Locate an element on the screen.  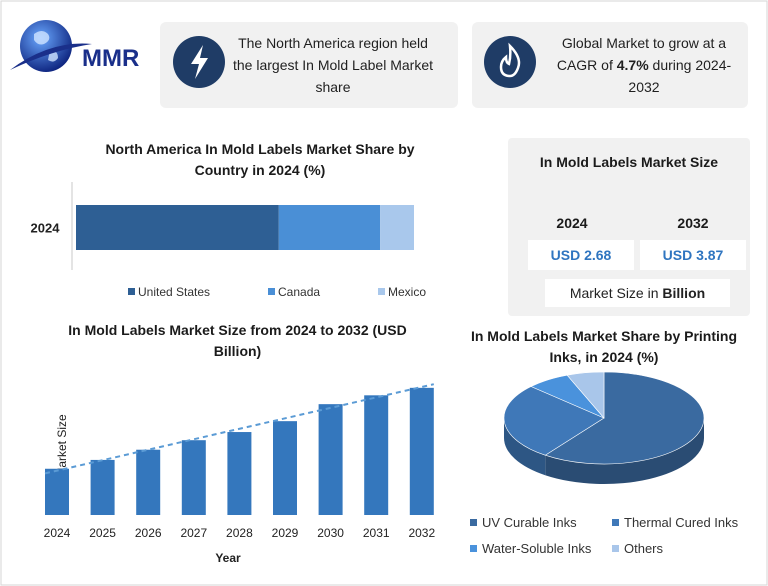
text: during 2024-2032 is located at coordinates (680, 76).